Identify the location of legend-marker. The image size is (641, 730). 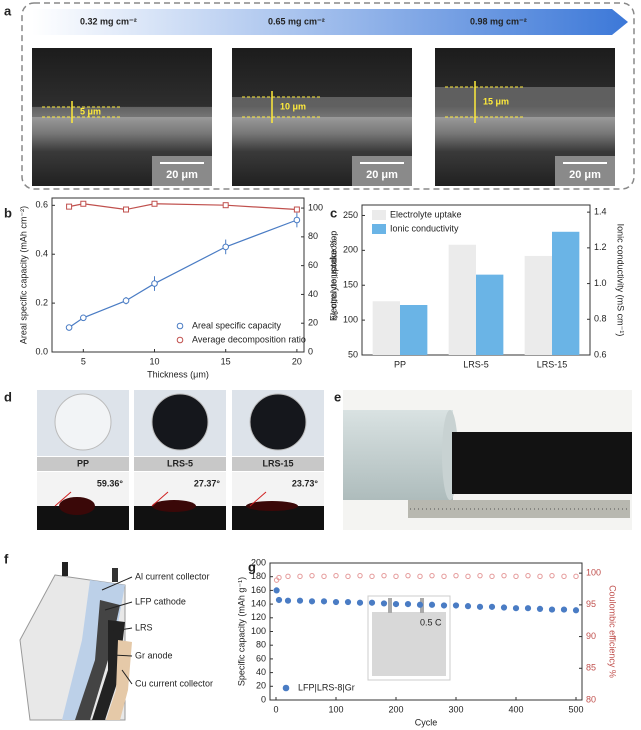
(180, 326).